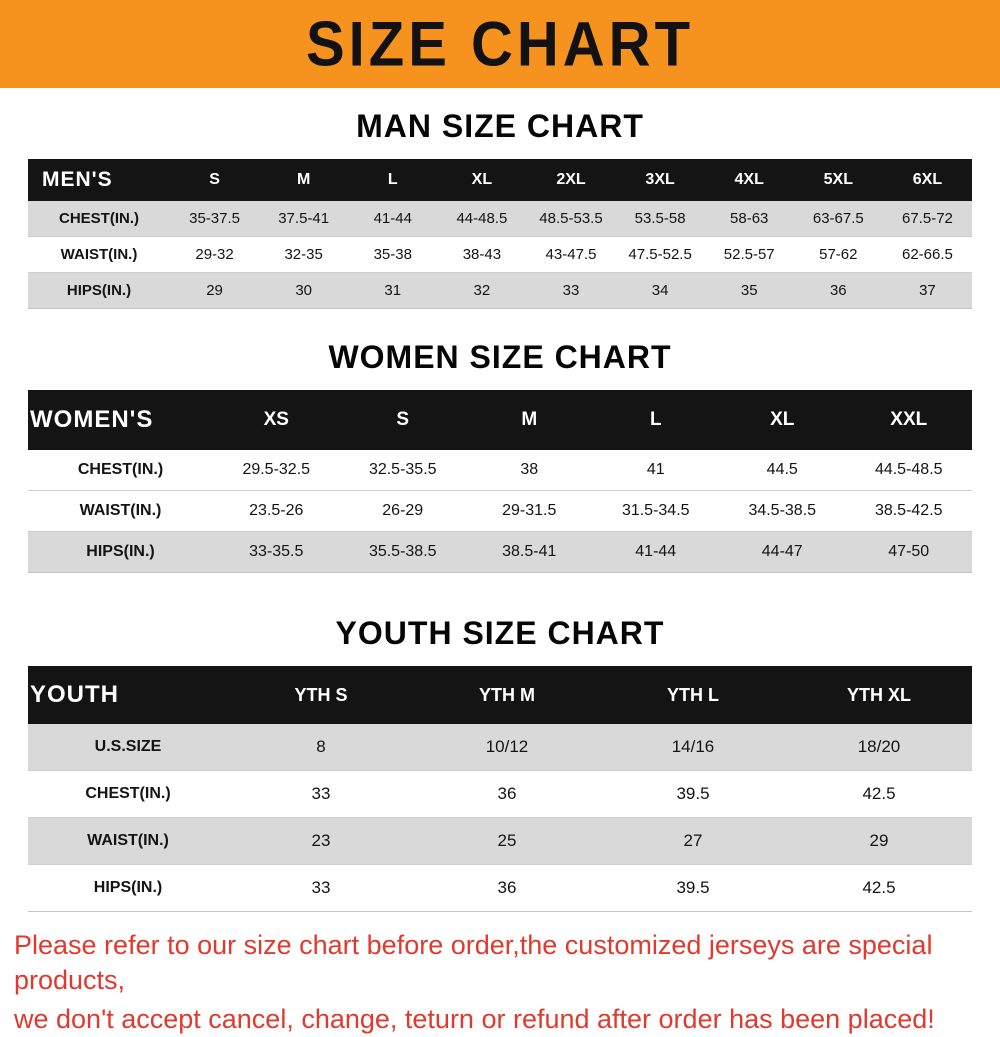 The image size is (1000, 1037). Describe the element at coordinates (660, 218) in the screenshot. I see `size-value: 53.5-58` at that location.